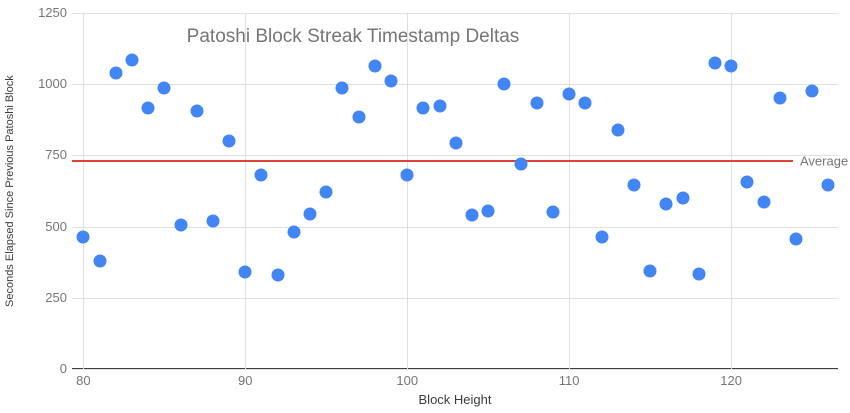  I want to click on y-tick-label: 0, so click(63, 368).